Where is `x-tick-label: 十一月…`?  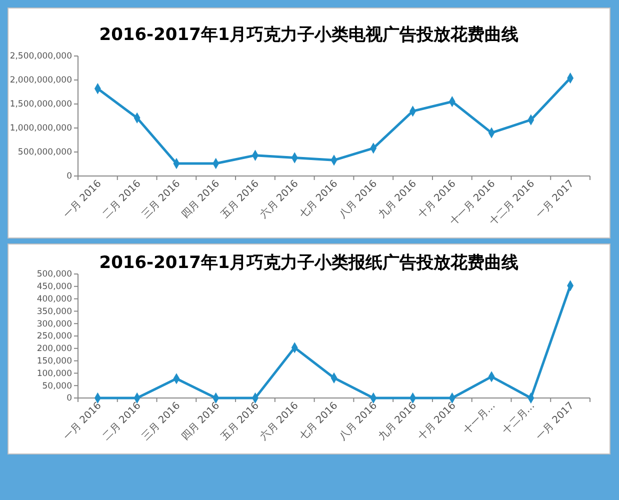 x-tick-label: 十一月… is located at coordinates (479, 418).